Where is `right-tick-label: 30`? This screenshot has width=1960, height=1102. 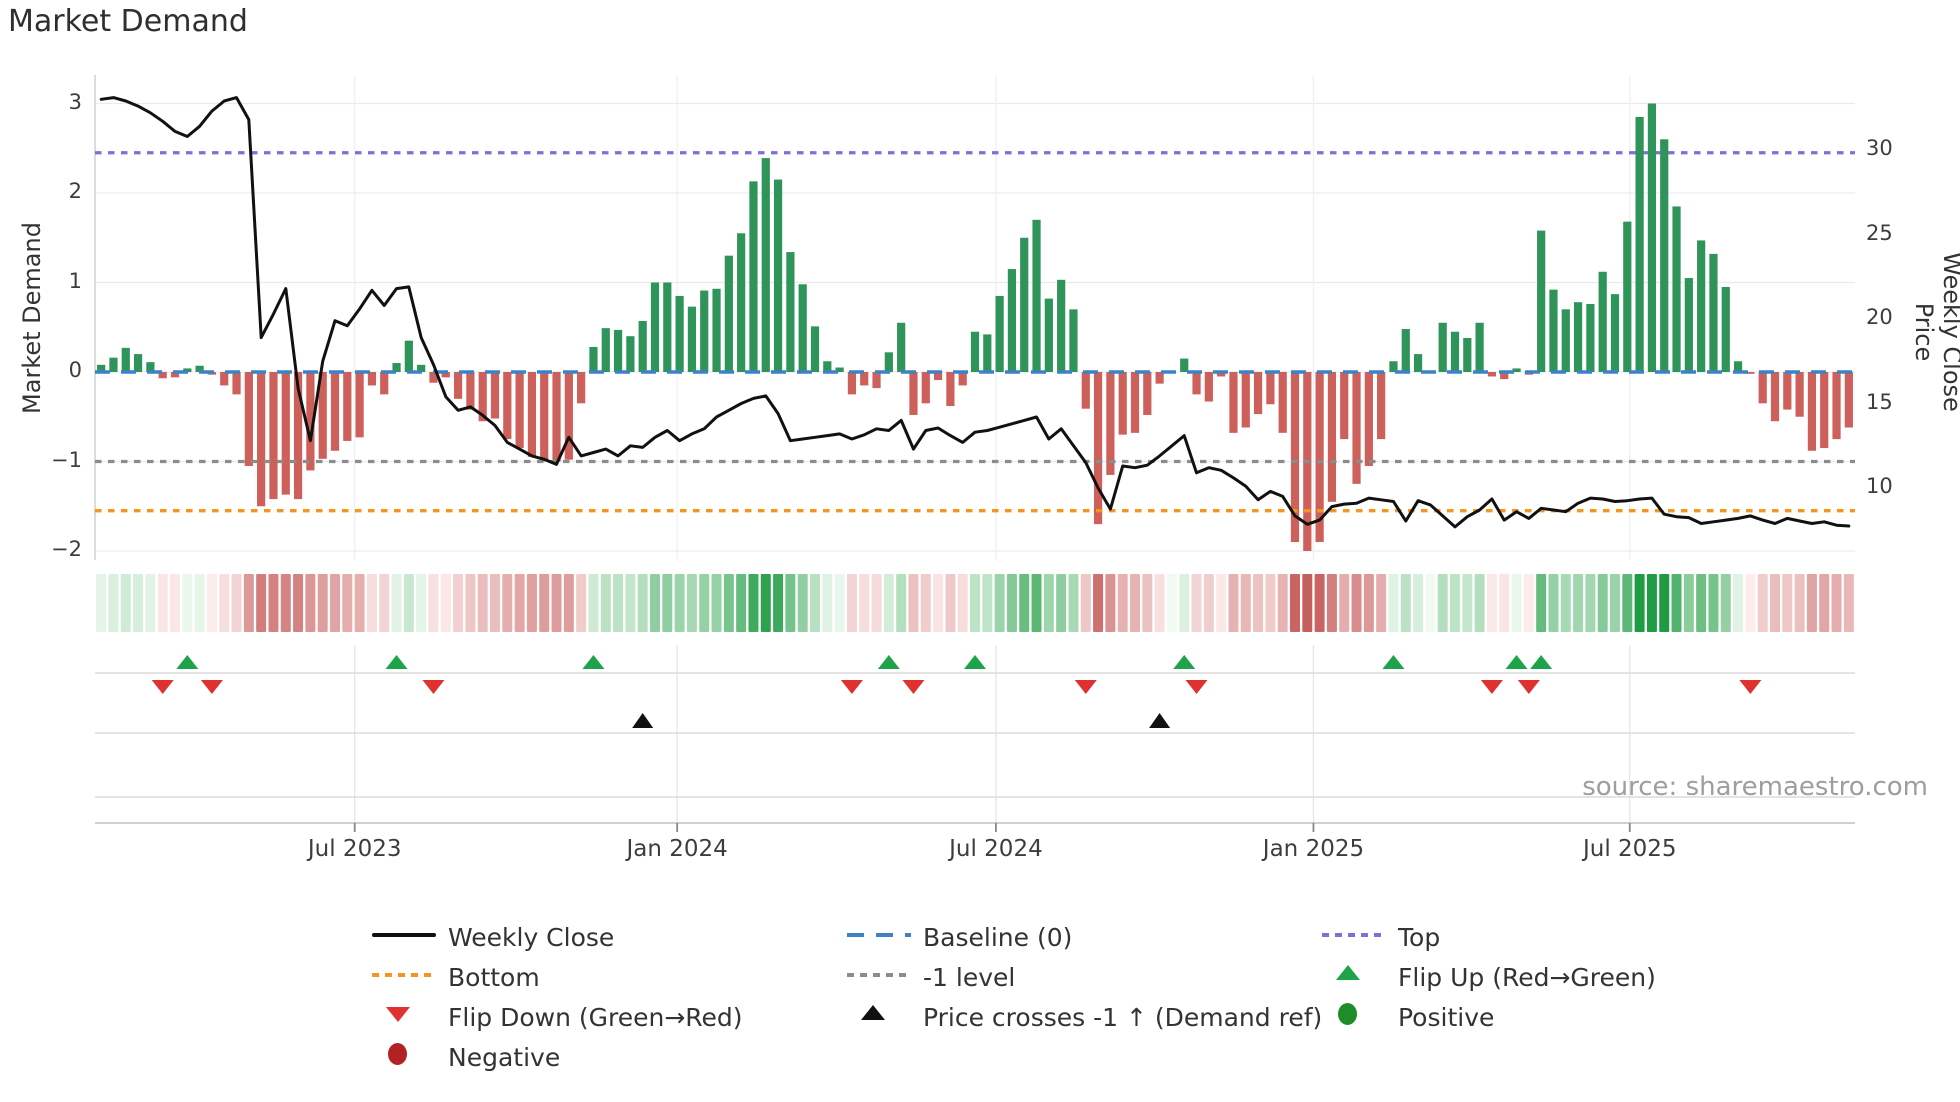
right-tick-label: 30 is located at coordinates (1879, 148).